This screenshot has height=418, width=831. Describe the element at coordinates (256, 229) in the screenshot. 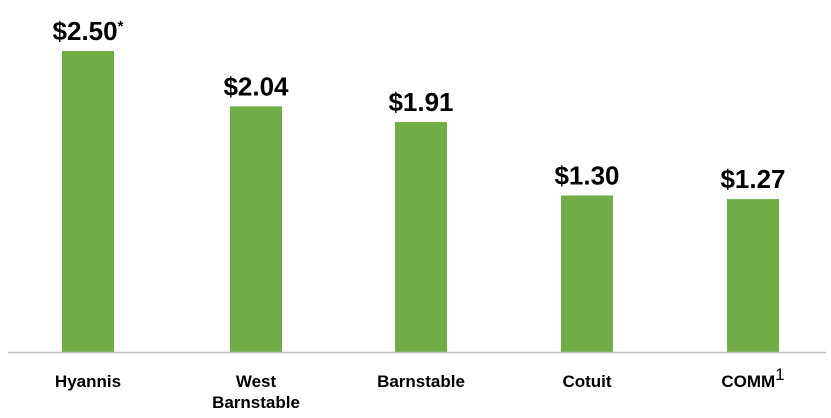

I see `bar-west-barnstable` at that location.